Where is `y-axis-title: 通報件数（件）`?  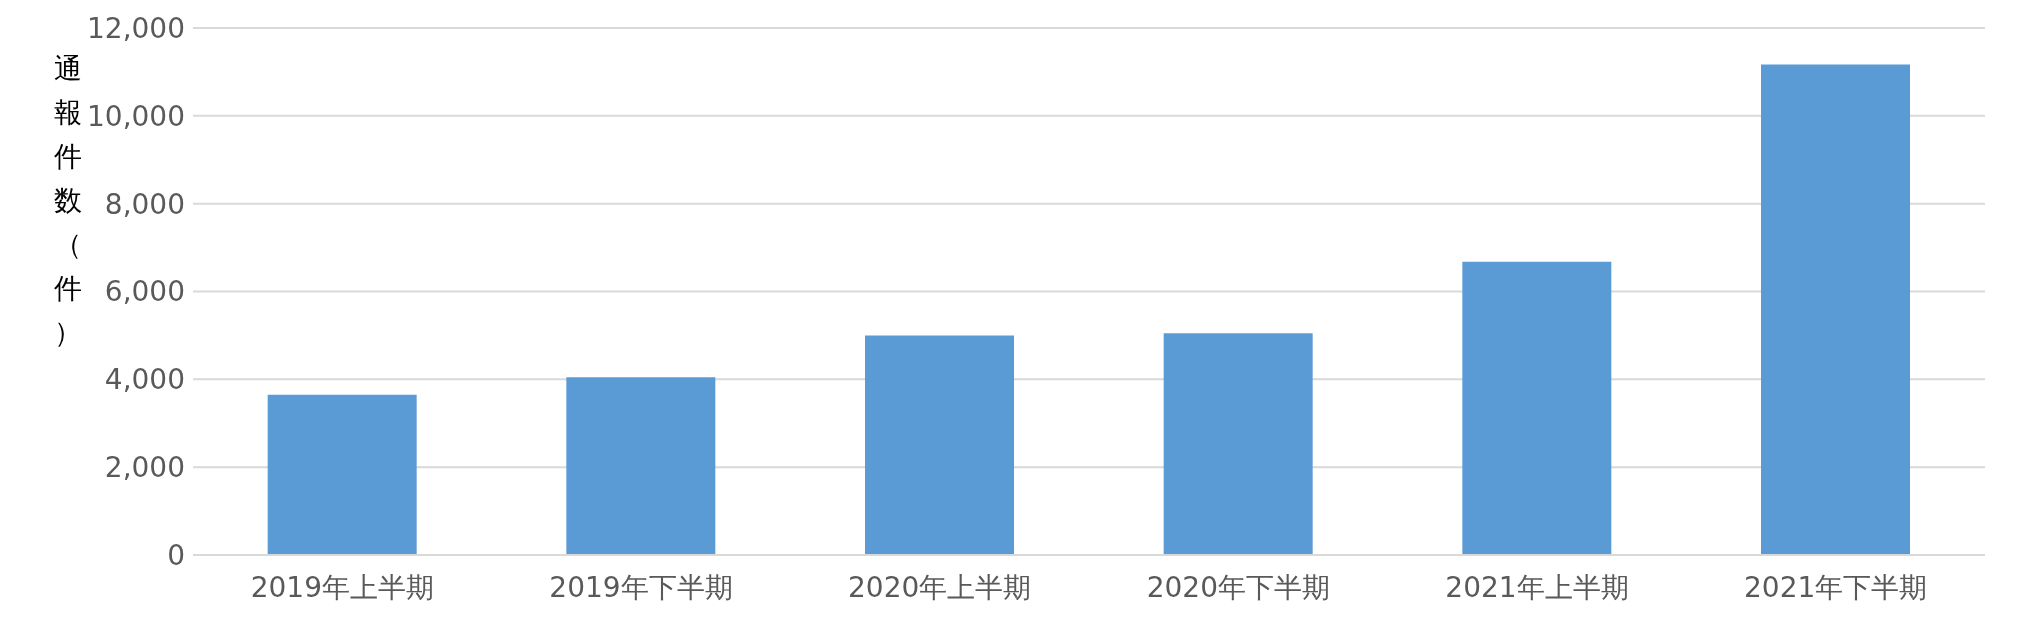
y-axis-title: 通報件数（件） is located at coordinates (68, 200).